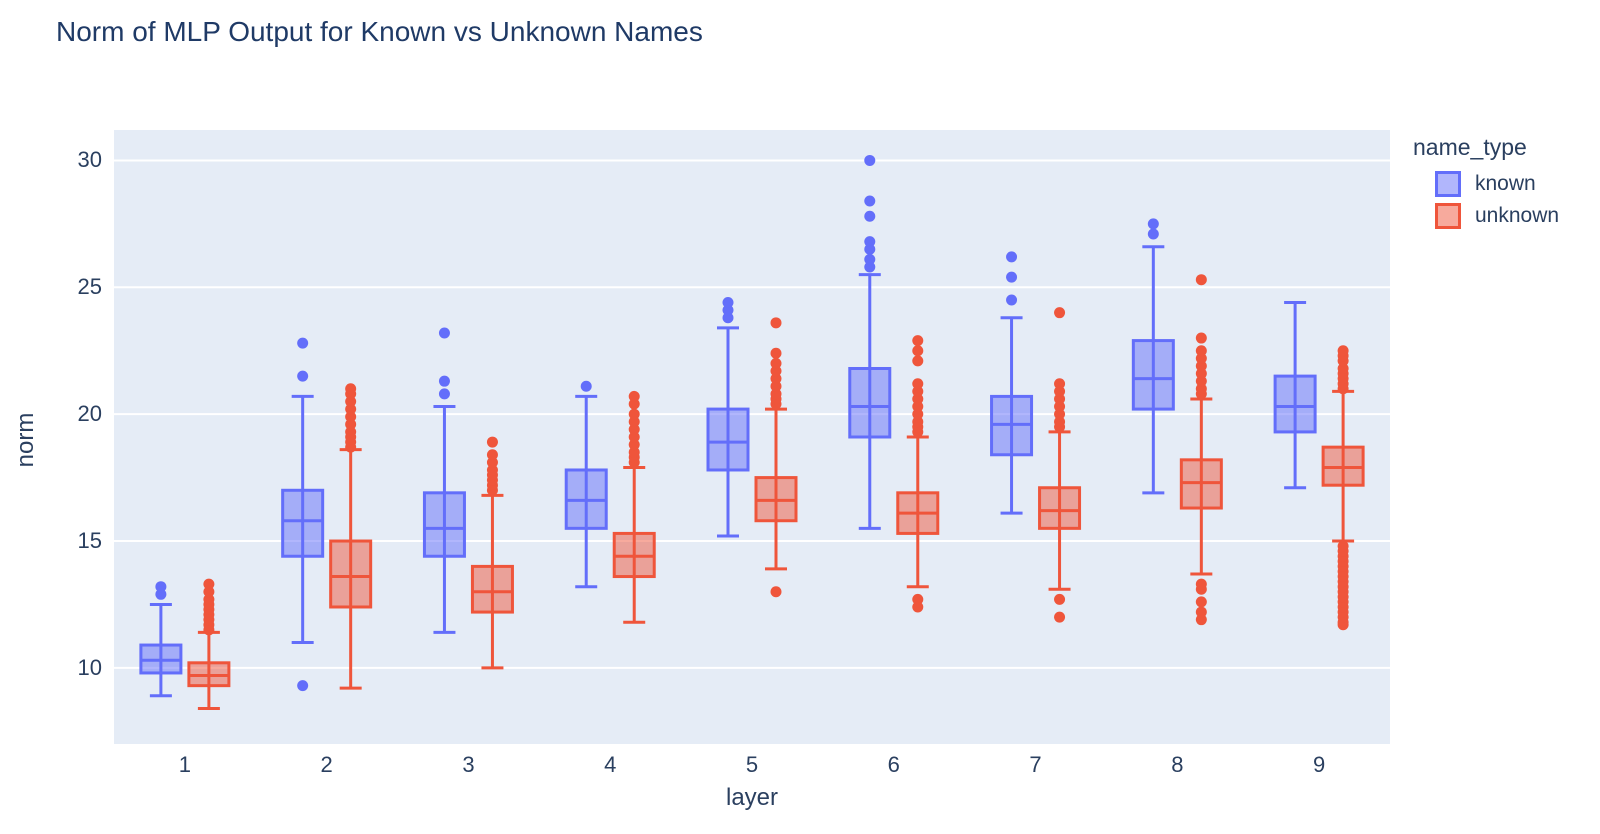 This screenshot has height=834, width=1600. Describe the element at coordinates (1517, 215) in the screenshot. I see `legend-item-label: unknown` at that location.